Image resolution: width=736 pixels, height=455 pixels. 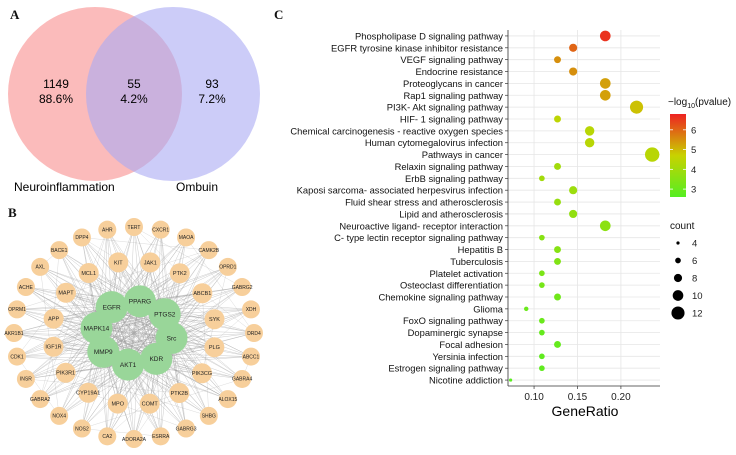 I want to click on network-node-label: COMT, so click(x=150, y=405).